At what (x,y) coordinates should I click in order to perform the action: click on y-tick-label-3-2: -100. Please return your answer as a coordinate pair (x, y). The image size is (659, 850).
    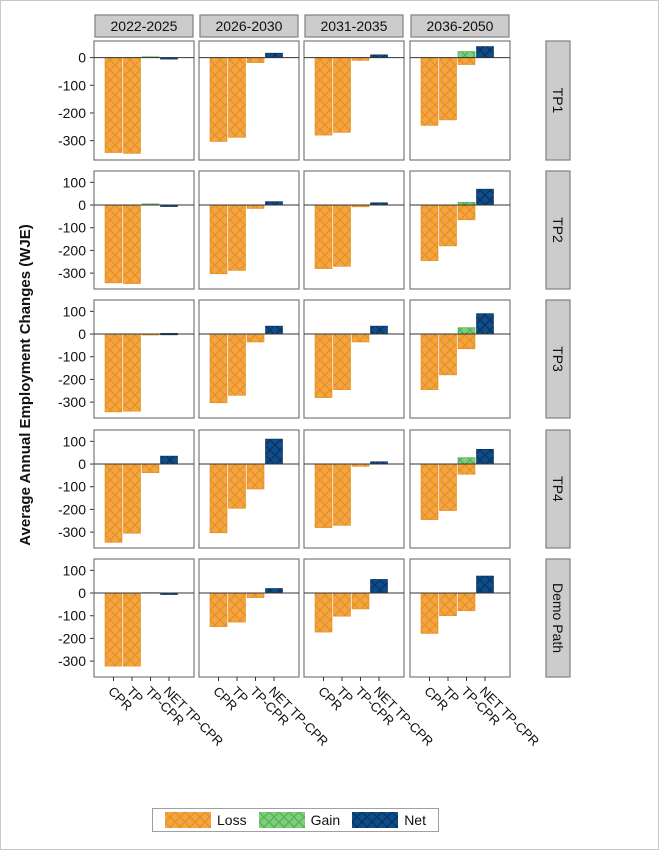
    Looking at the image, I should click on (72, 487).